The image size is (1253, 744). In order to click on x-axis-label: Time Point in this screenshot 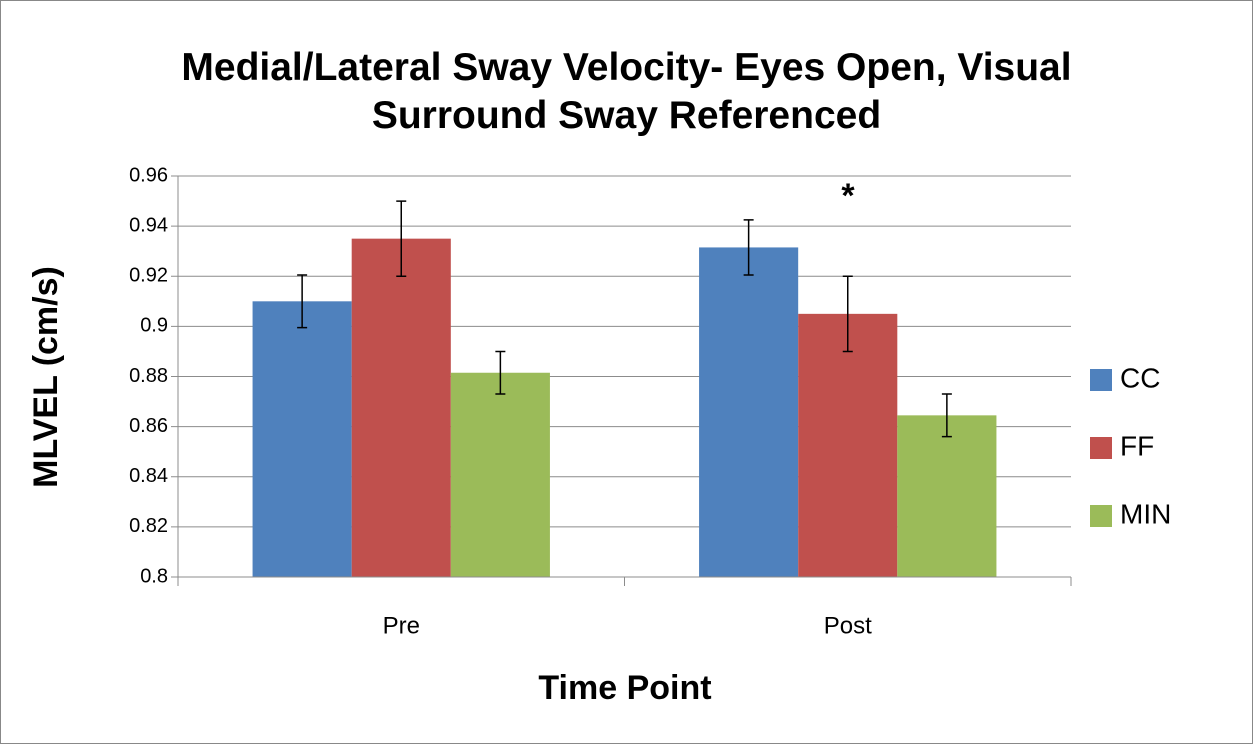, I will do `click(624, 688)`.